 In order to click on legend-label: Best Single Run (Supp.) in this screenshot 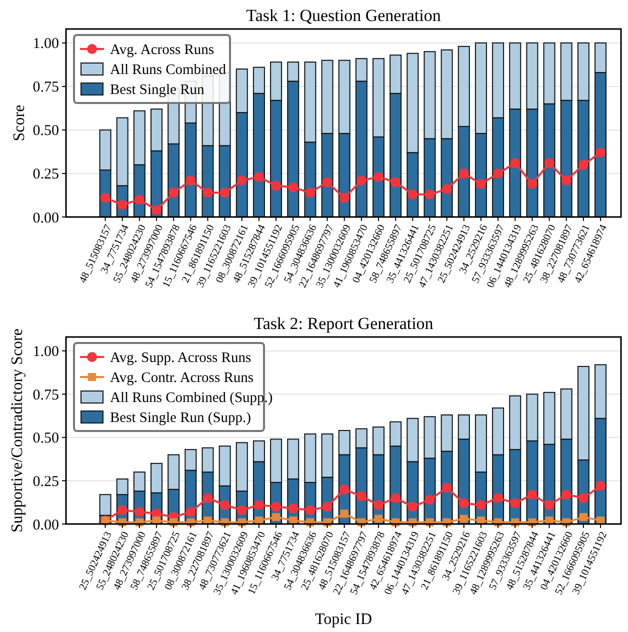, I will do `click(181, 418)`.